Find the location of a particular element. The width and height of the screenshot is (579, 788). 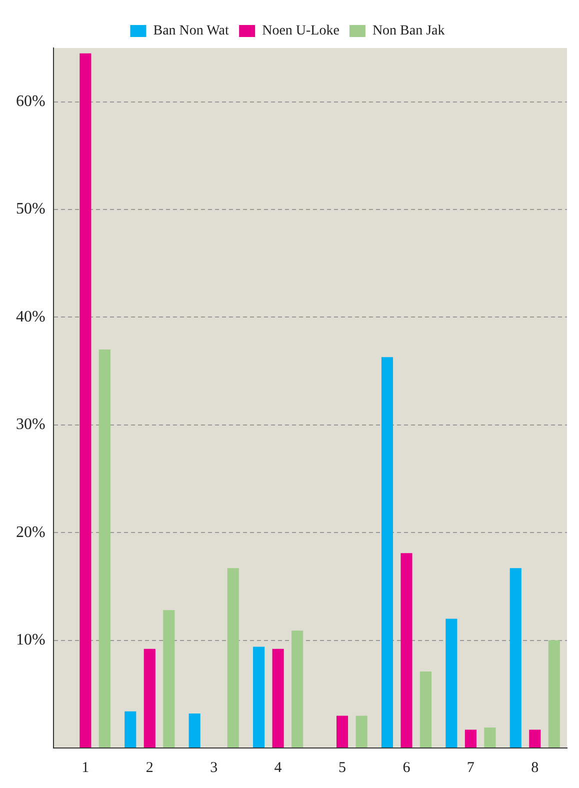

x-tick-label: 5 is located at coordinates (342, 768).